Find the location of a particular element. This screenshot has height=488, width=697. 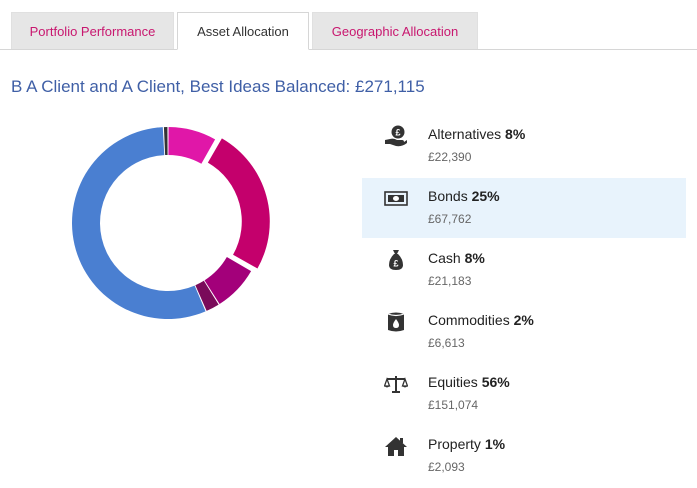

legend-value: £6,613 is located at coordinates (446, 343).